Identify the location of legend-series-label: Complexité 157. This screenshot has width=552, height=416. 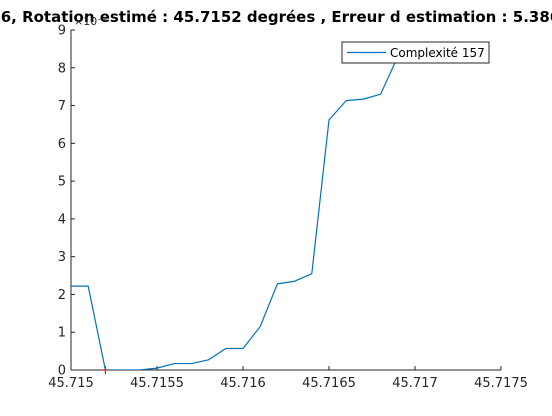
(437, 53).